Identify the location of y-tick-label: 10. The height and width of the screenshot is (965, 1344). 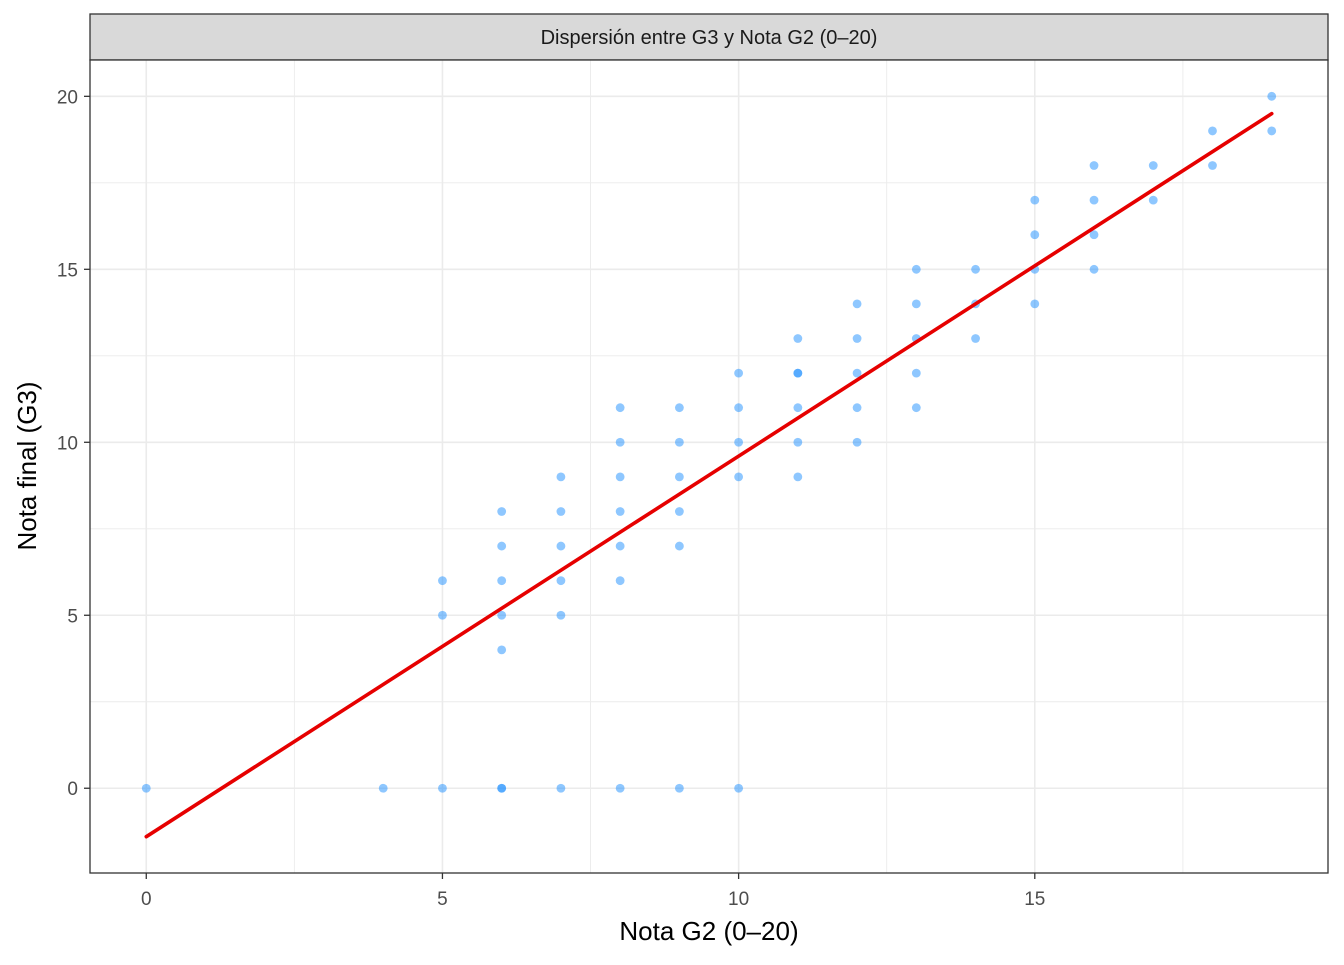
(67, 443).